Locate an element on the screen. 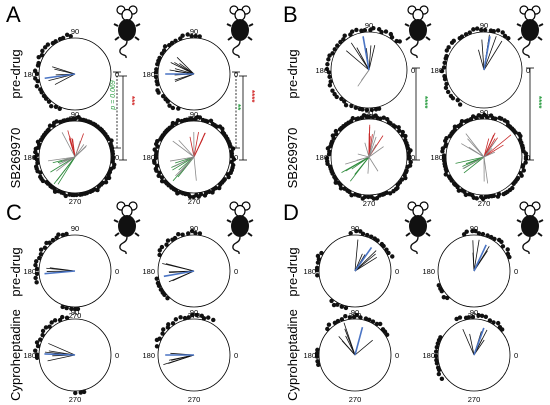  stat-b-green-2: **** is located at coordinates (538, 102).